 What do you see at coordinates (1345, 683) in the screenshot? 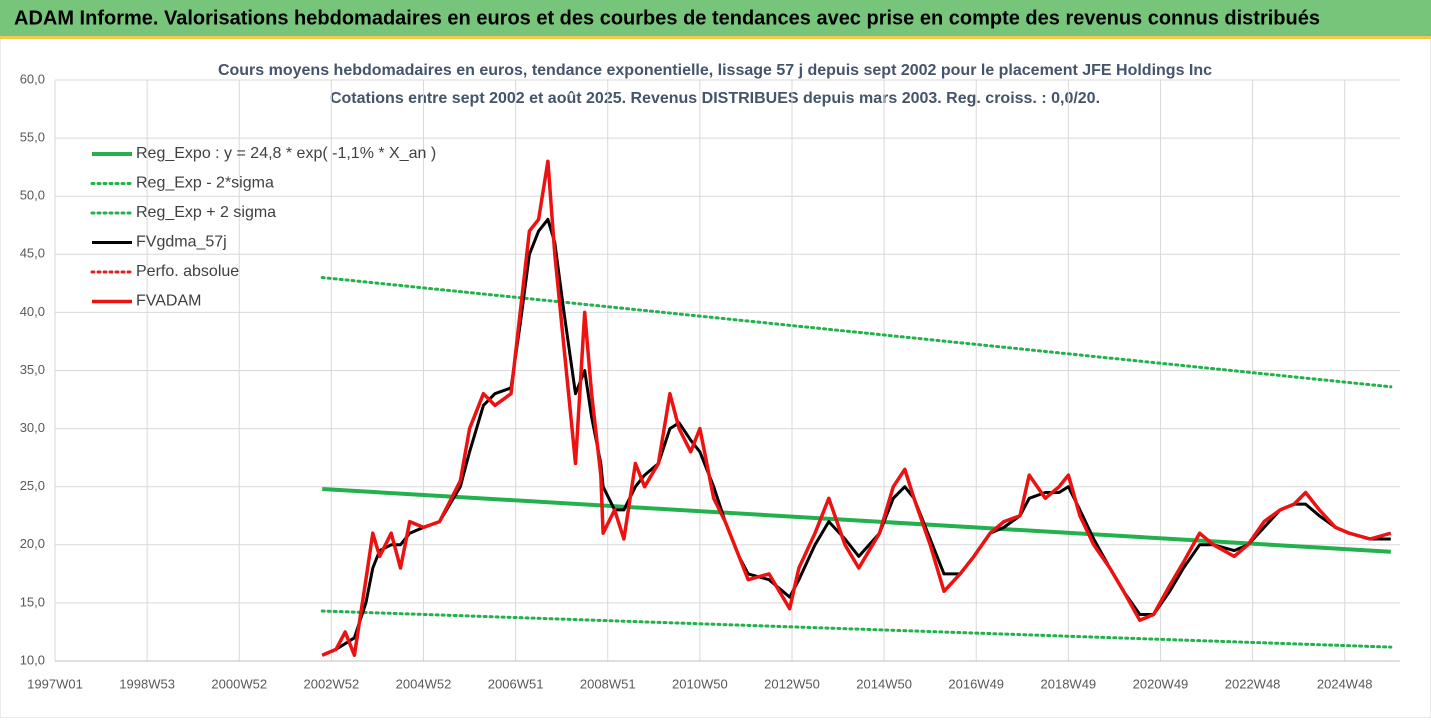
I see `x-tick-label: 2024W48` at bounding box center [1345, 683].